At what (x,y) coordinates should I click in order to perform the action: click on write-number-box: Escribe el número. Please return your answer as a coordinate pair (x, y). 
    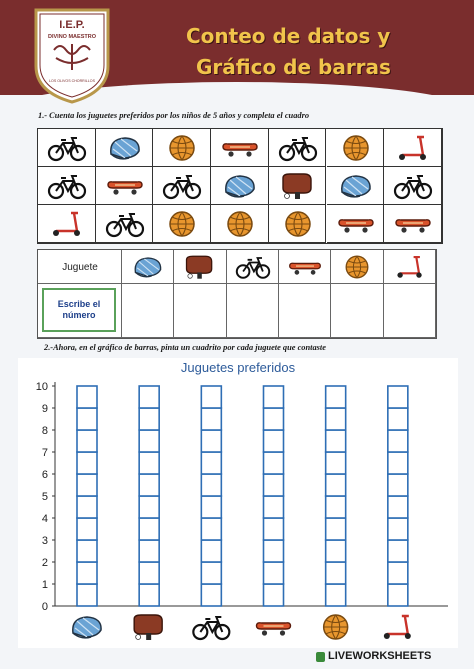
    Looking at the image, I should click on (79, 310).